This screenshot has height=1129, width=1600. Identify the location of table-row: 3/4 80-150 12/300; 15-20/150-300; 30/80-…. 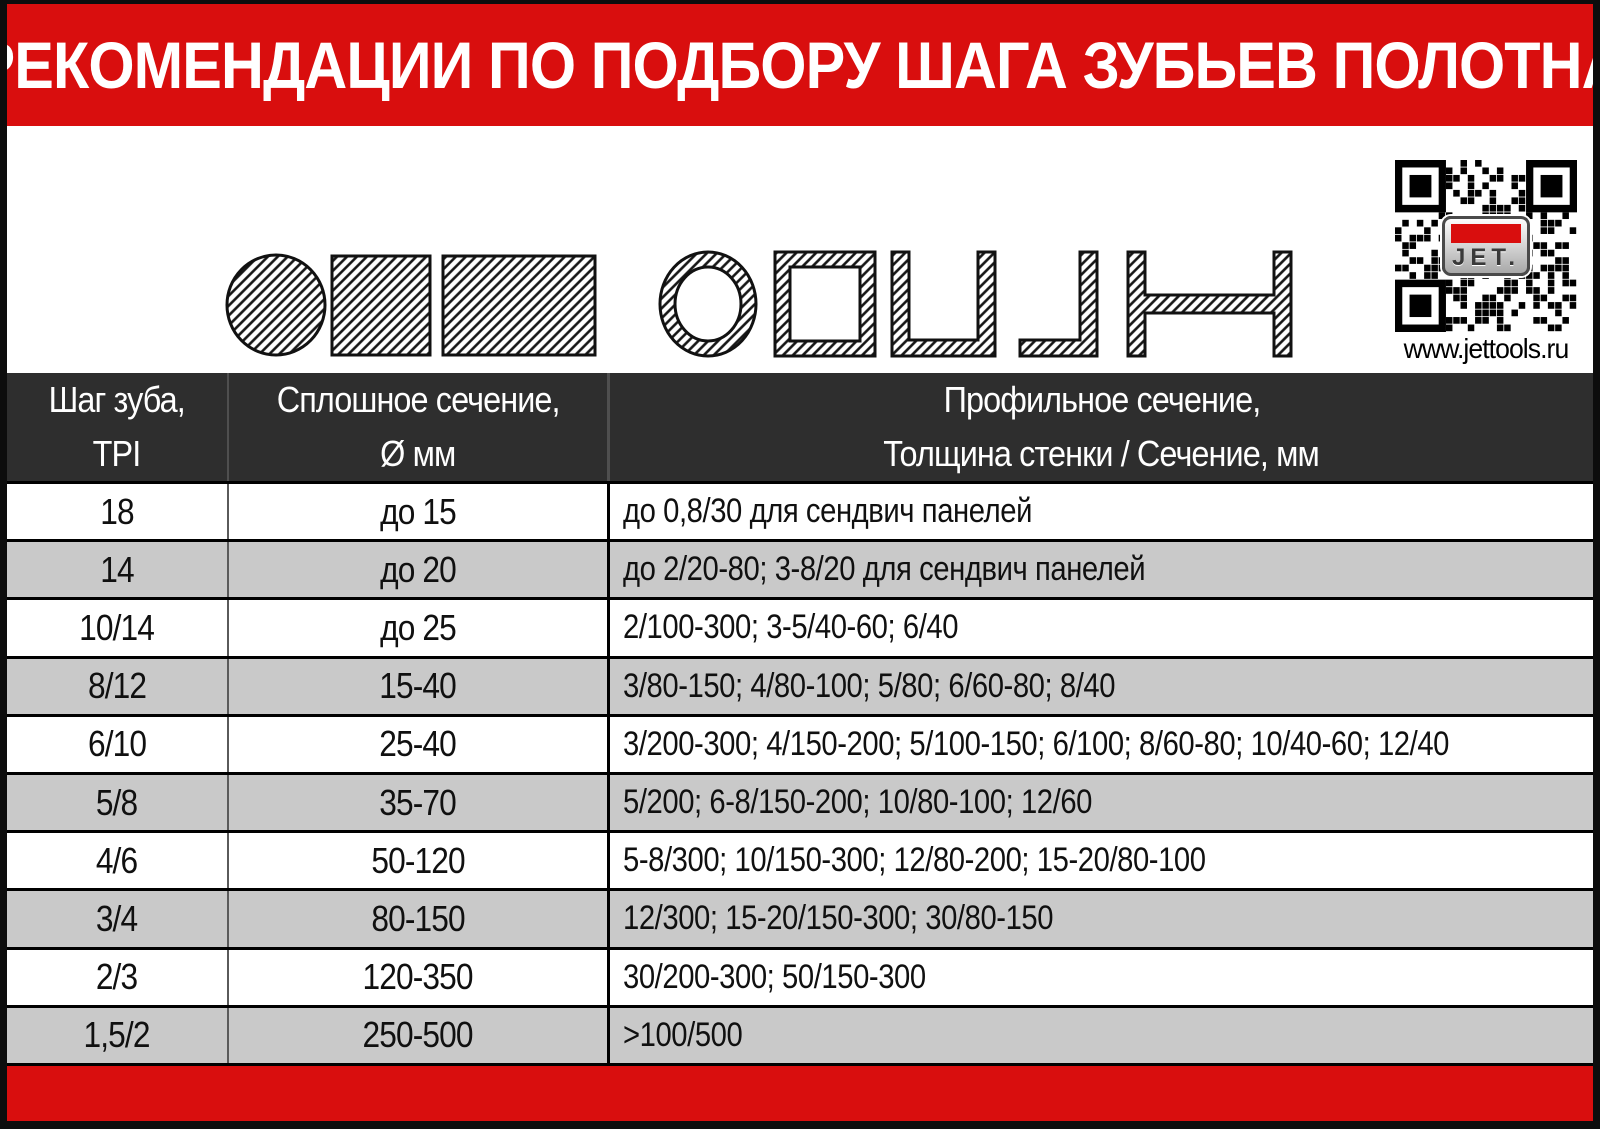
(800, 917).